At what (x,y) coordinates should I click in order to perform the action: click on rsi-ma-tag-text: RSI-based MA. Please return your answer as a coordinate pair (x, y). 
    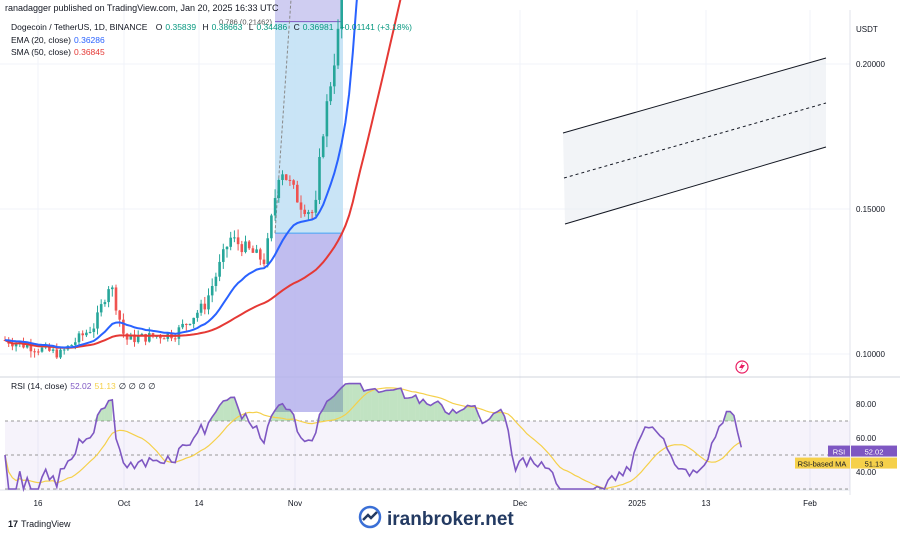
    Looking at the image, I should click on (822, 464).